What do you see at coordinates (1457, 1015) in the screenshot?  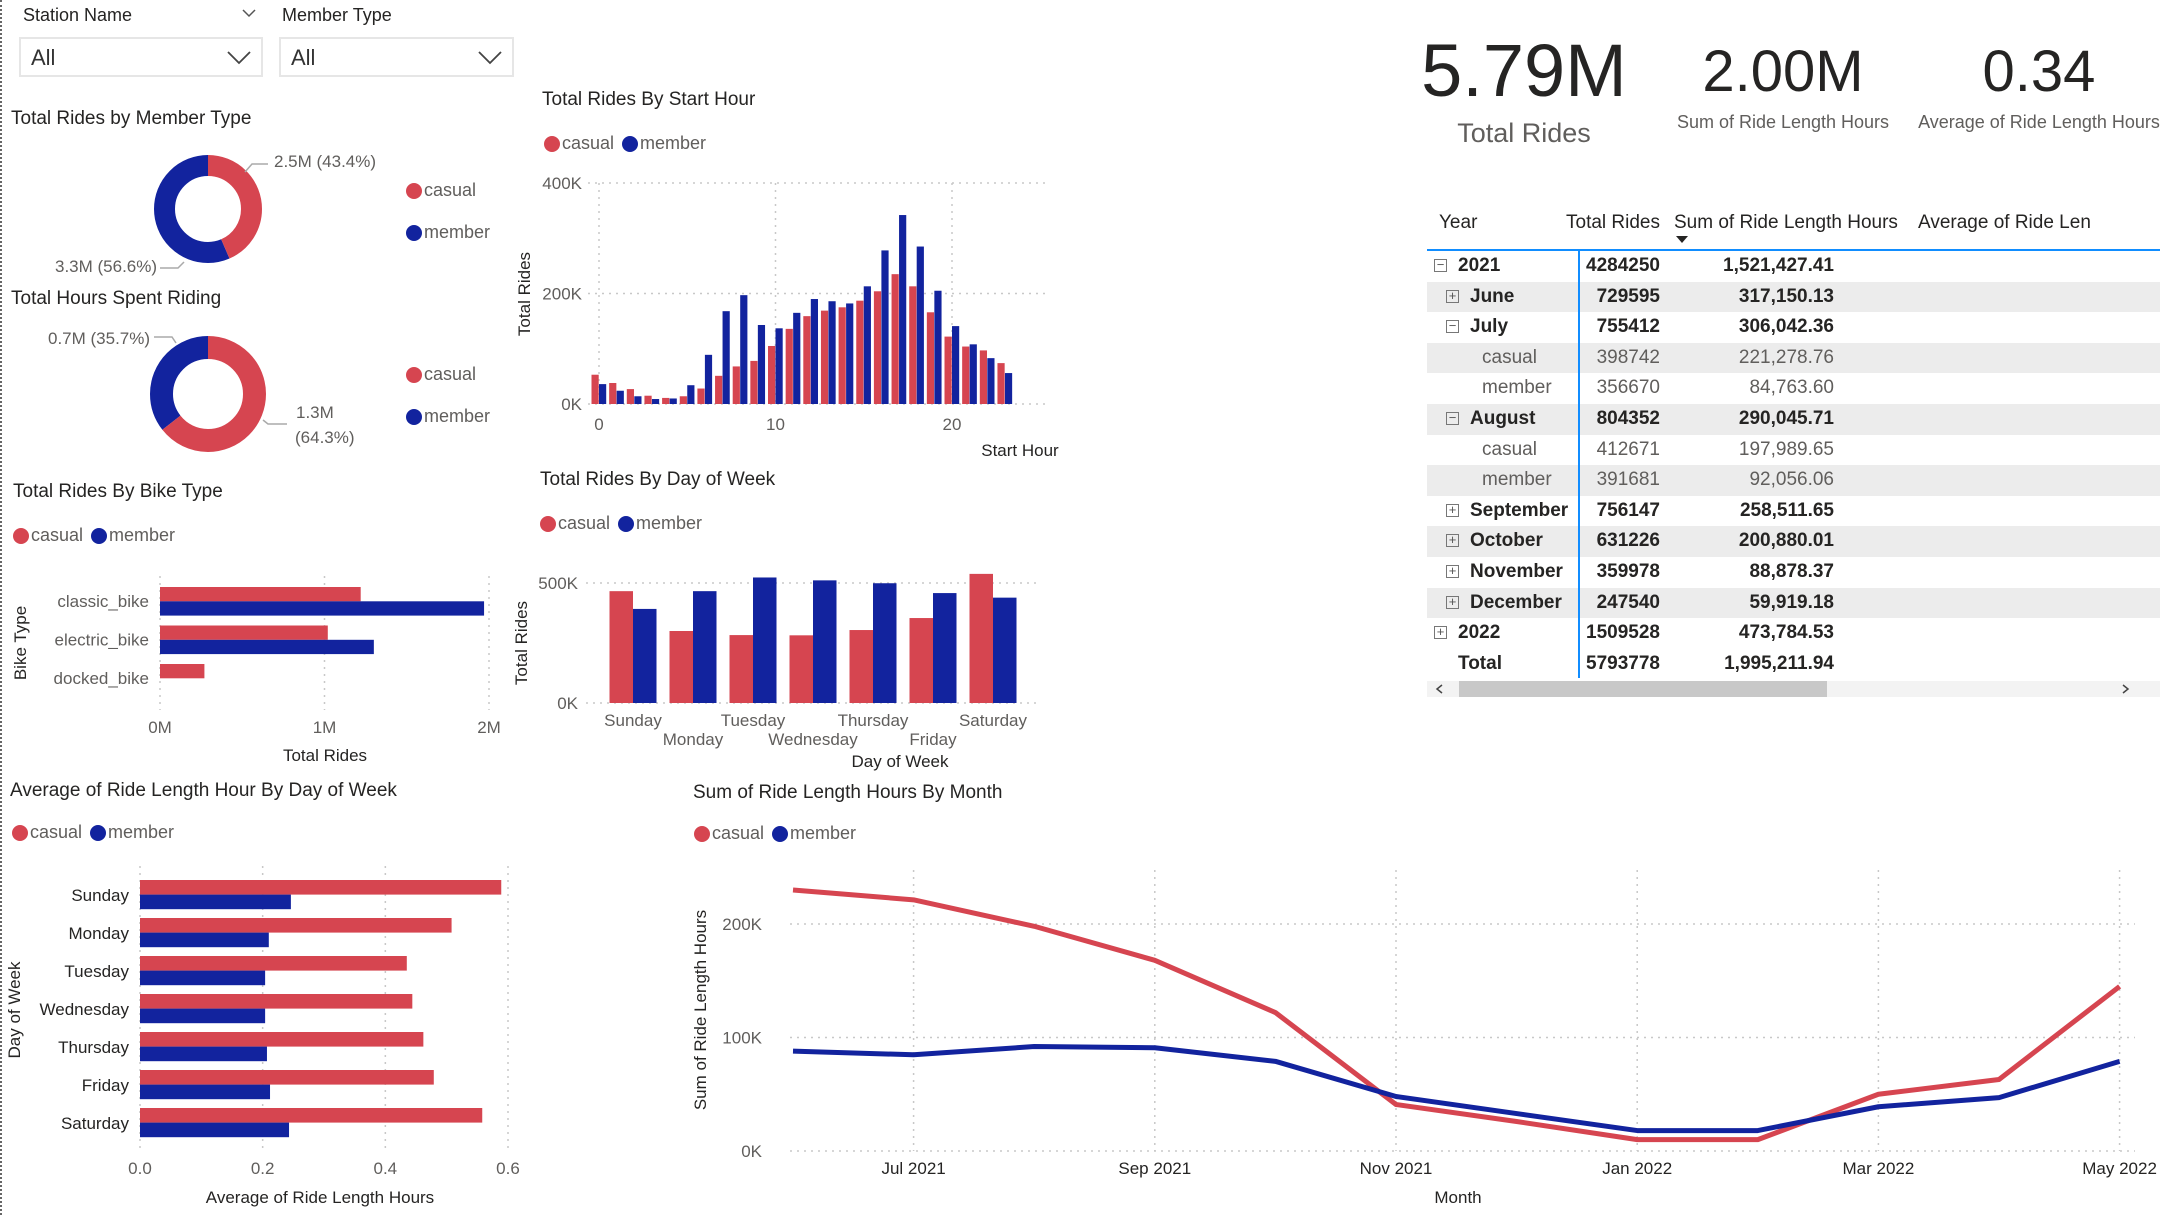 I see `line-casual` at bounding box center [1457, 1015].